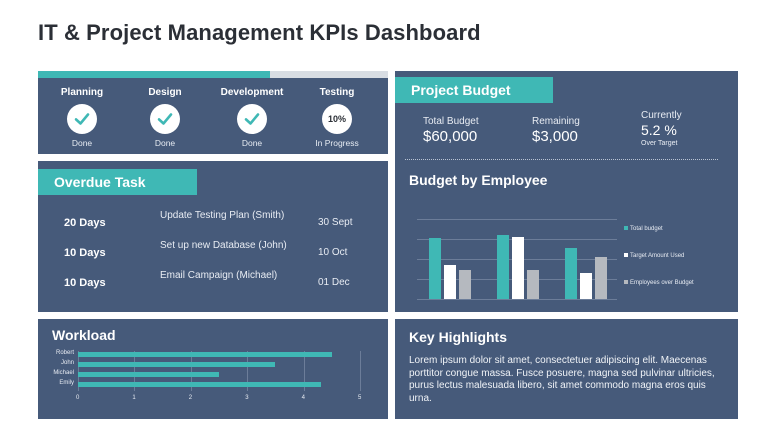 The width and height of the screenshot is (768, 432). What do you see at coordinates (223, 245) in the screenshot?
I see `overdue-task: Set up new Database (John)` at bounding box center [223, 245].